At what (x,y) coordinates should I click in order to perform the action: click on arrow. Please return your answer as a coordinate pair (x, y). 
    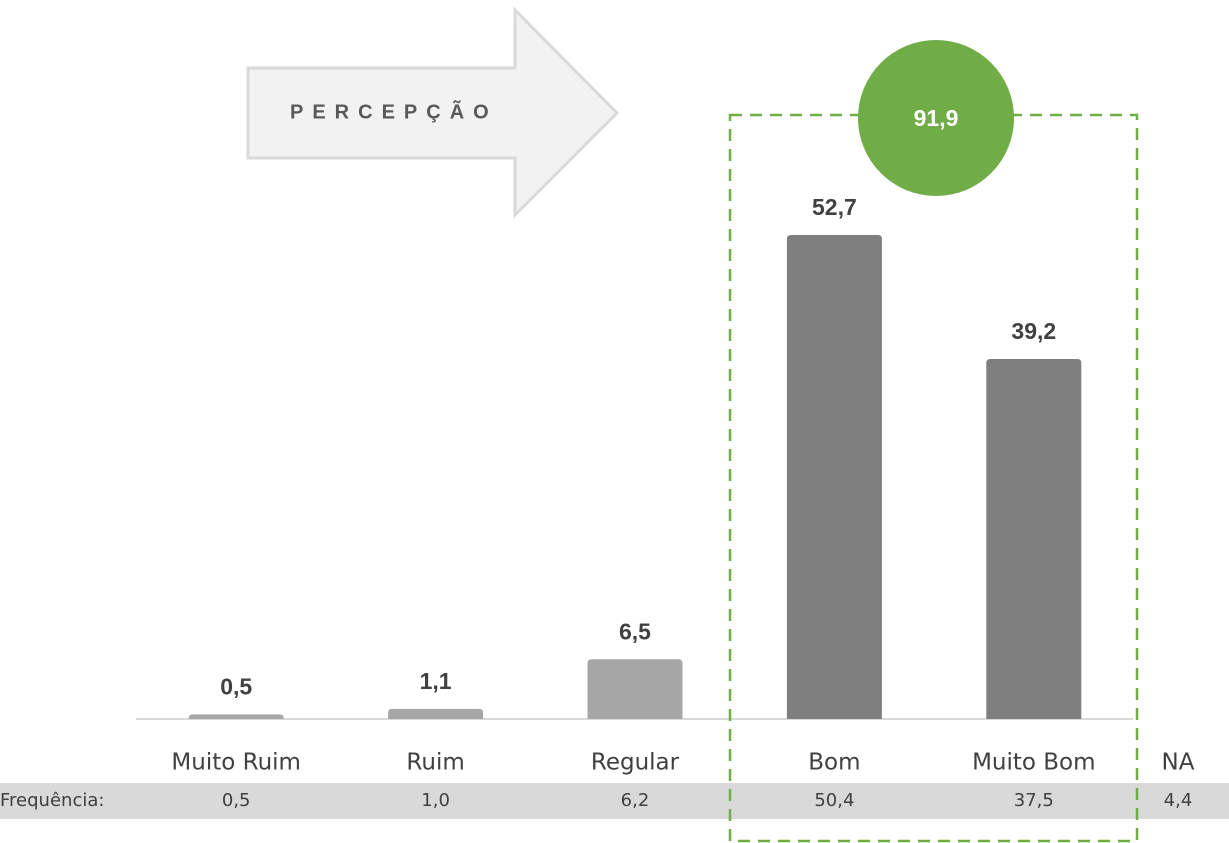
    Looking at the image, I should click on (433, 112).